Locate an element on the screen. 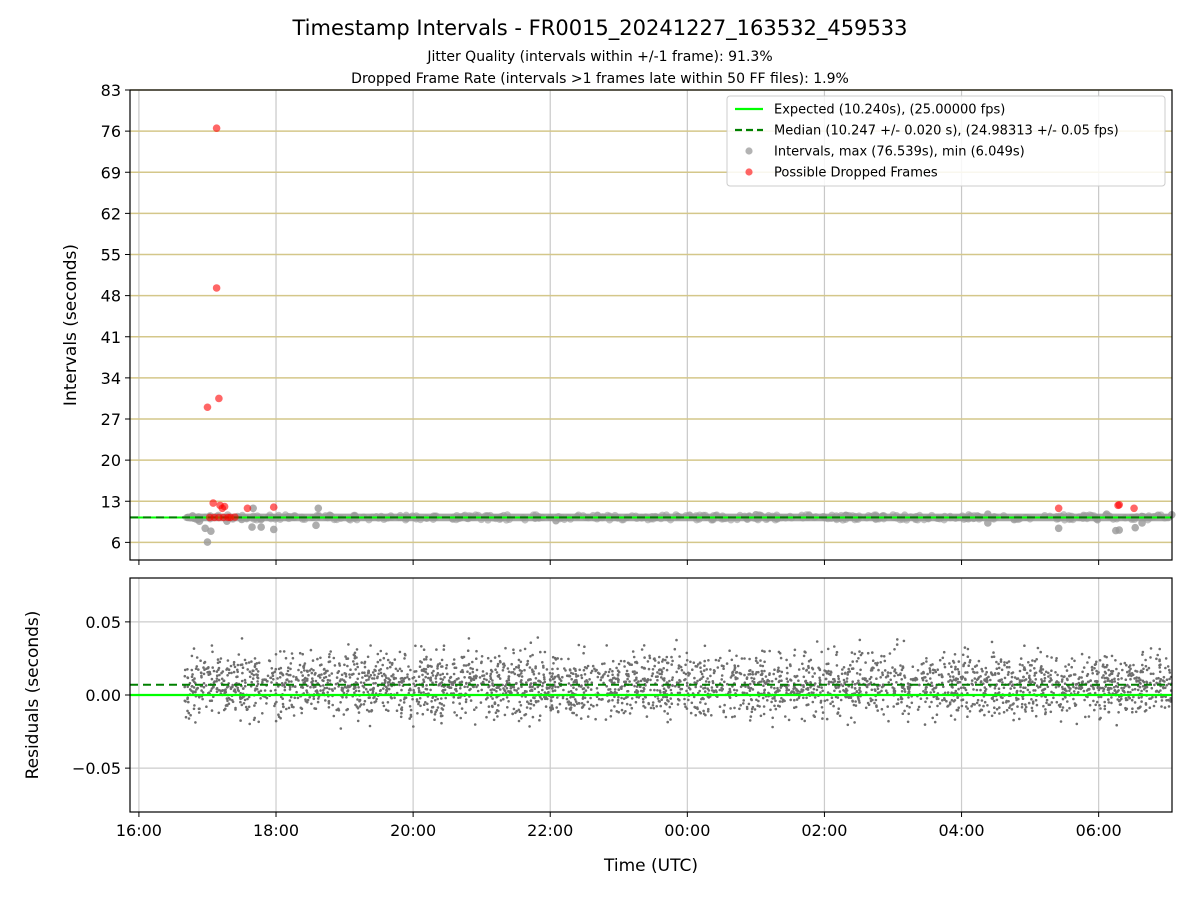  top-y-tick-label: 6 is located at coordinates (116, 542).